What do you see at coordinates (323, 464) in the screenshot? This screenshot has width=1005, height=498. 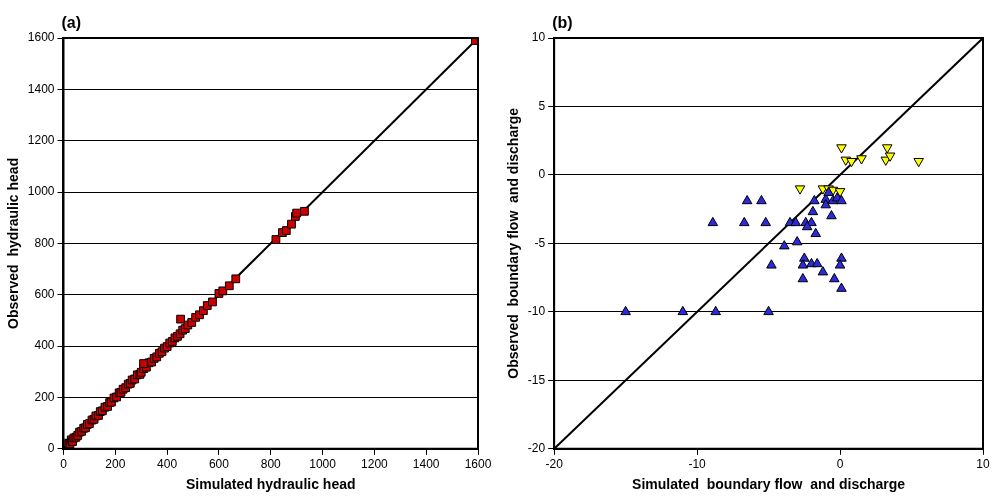 I see `x-tick-label: 1000` at bounding box center [323, 464].